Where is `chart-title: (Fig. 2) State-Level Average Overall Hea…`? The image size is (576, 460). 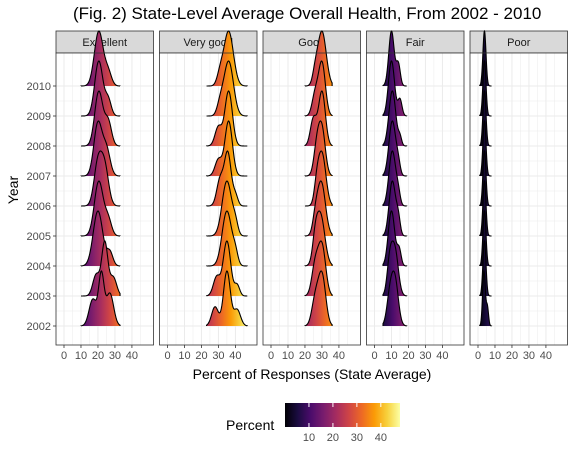 chart-title: (Fig. 2) State-Level Average Overall Hea… is located at coordinates (307, 13).